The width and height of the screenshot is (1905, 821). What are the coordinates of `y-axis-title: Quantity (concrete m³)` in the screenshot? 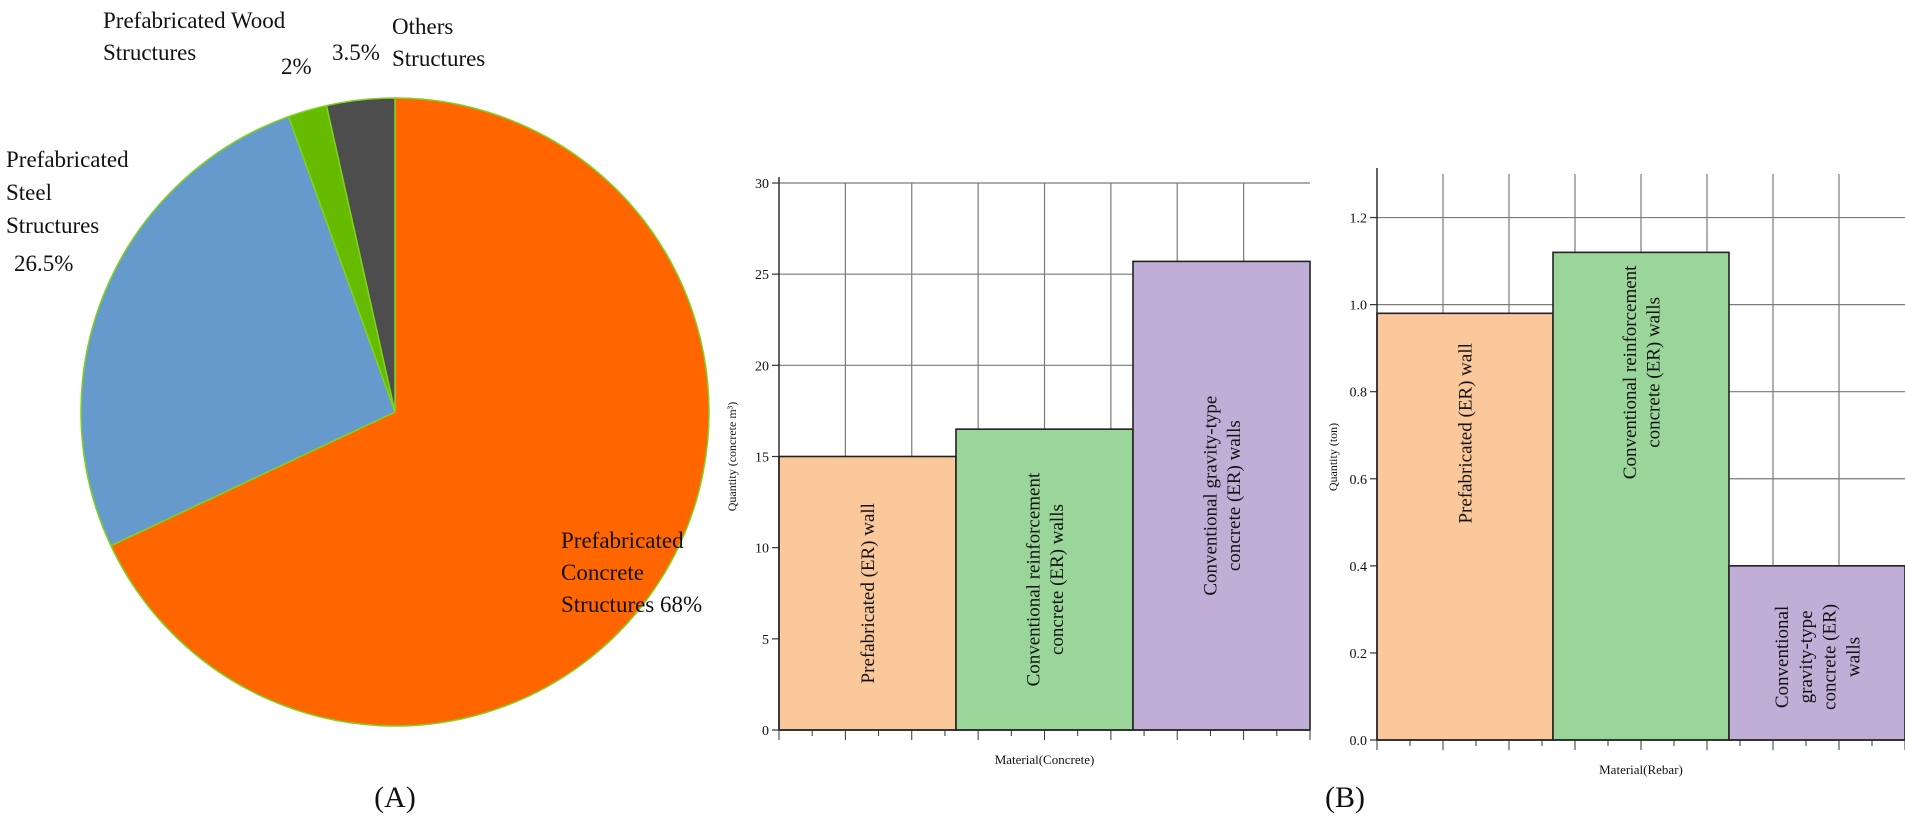 It's located at (732, 457).